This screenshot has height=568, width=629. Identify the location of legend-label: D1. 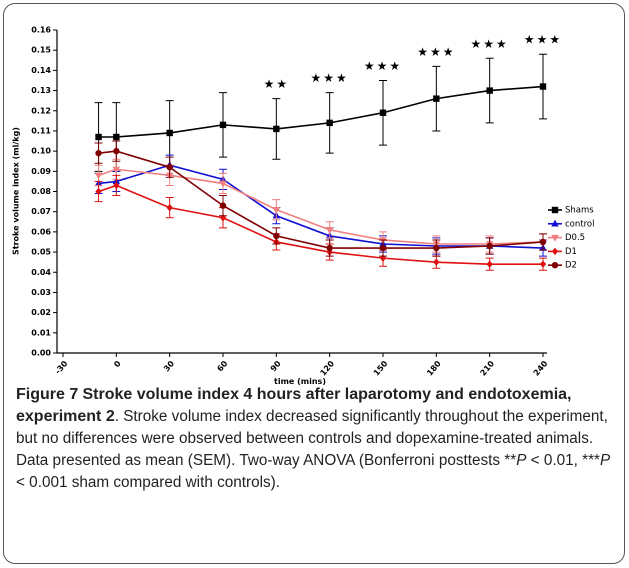
(571, 252).